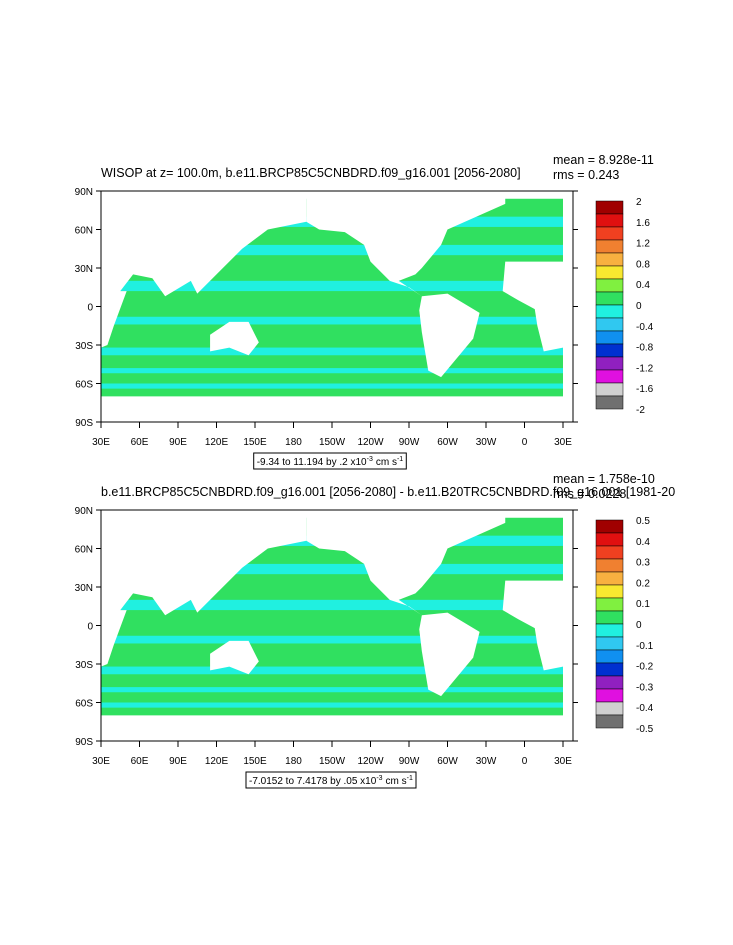 Image resolution: width=733 pixels, height=945 pixels. I want to click on colorbar-label: -1.6, so click(645, 389).